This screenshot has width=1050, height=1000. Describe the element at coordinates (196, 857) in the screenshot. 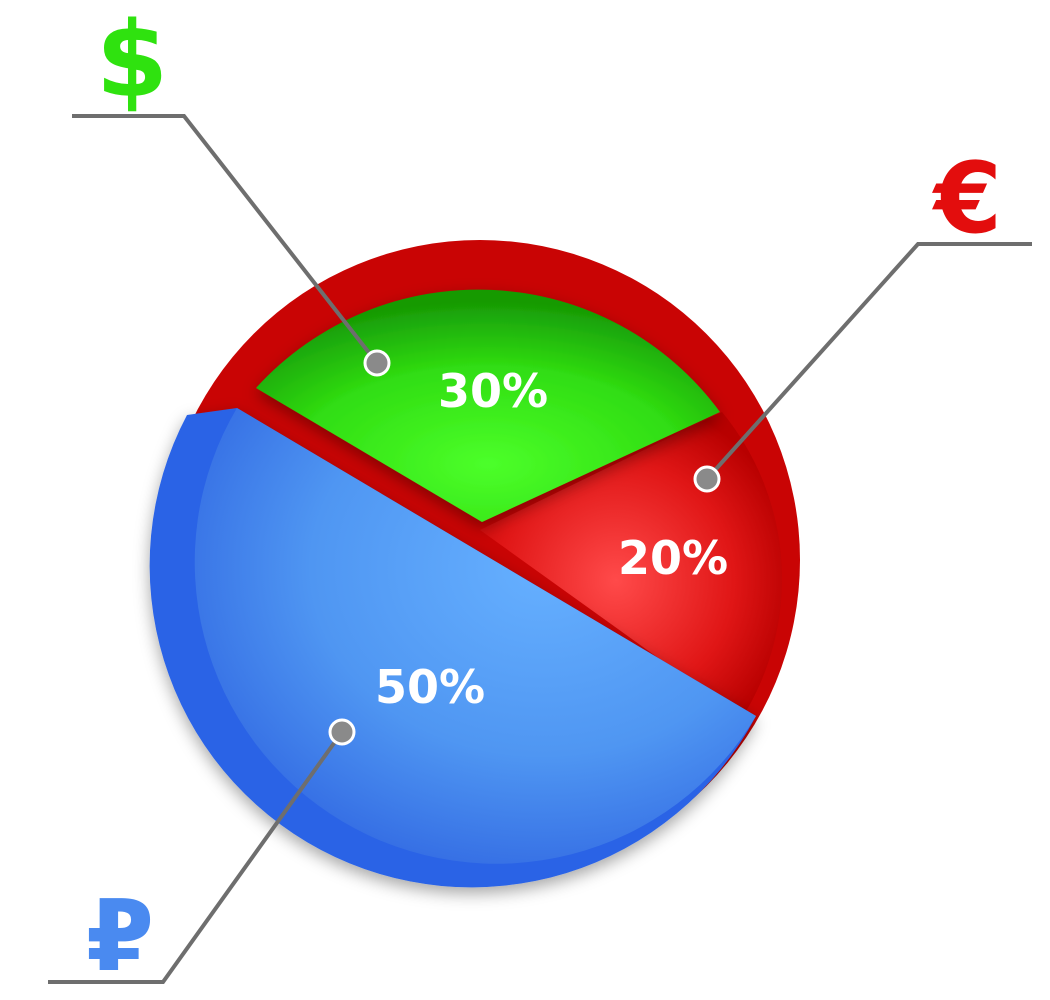

I see `leader-line-rub` at that location.